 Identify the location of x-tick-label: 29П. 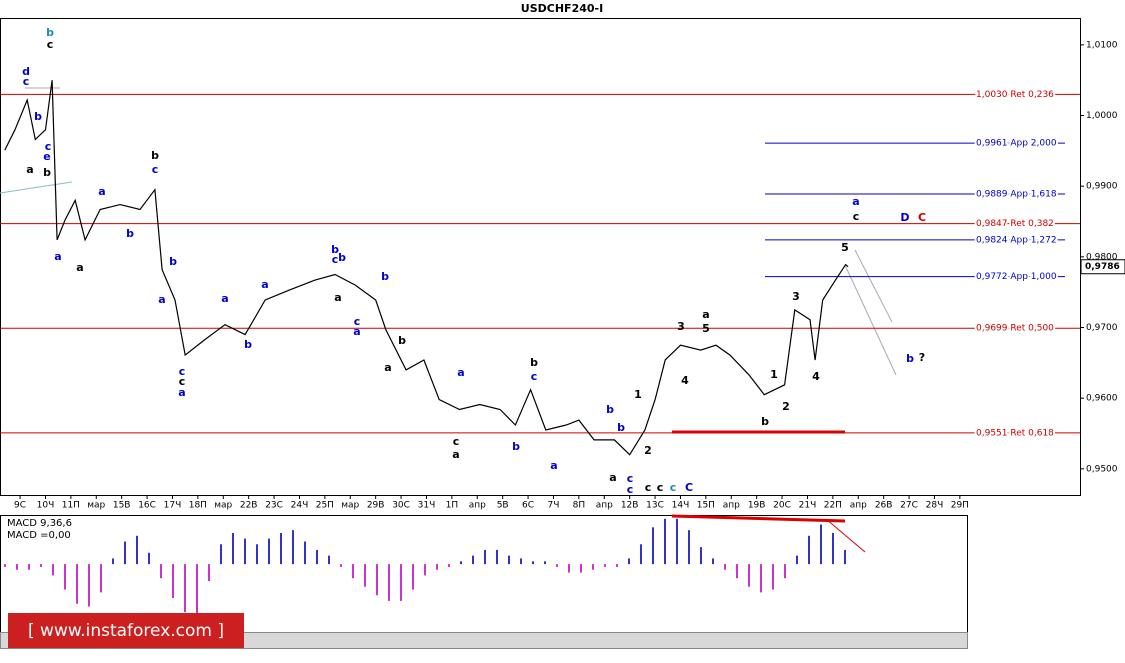
(960, 506).